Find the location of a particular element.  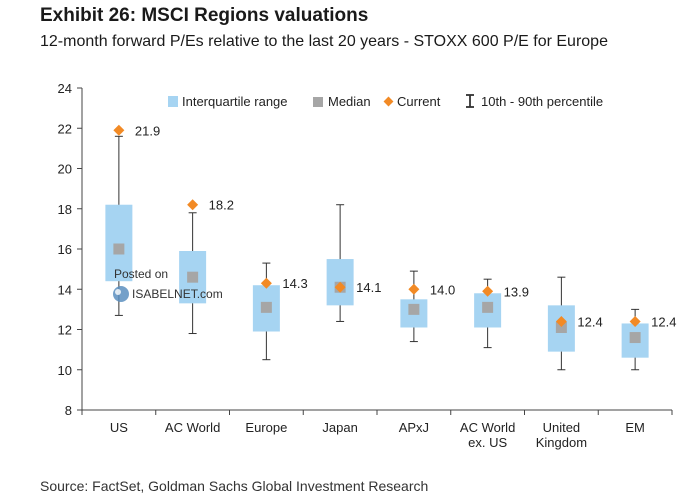

category-group: 21.9 US is located at coordinates (132, 279).